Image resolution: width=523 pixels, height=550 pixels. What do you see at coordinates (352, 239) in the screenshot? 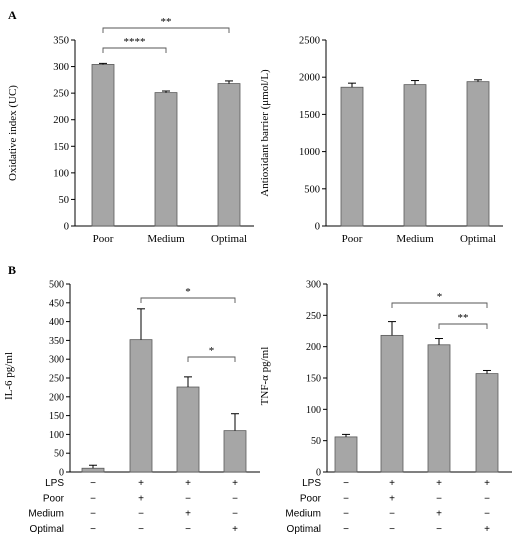
I see `chart2-x-tick-label: Poor` at bounding box center [352, 239].